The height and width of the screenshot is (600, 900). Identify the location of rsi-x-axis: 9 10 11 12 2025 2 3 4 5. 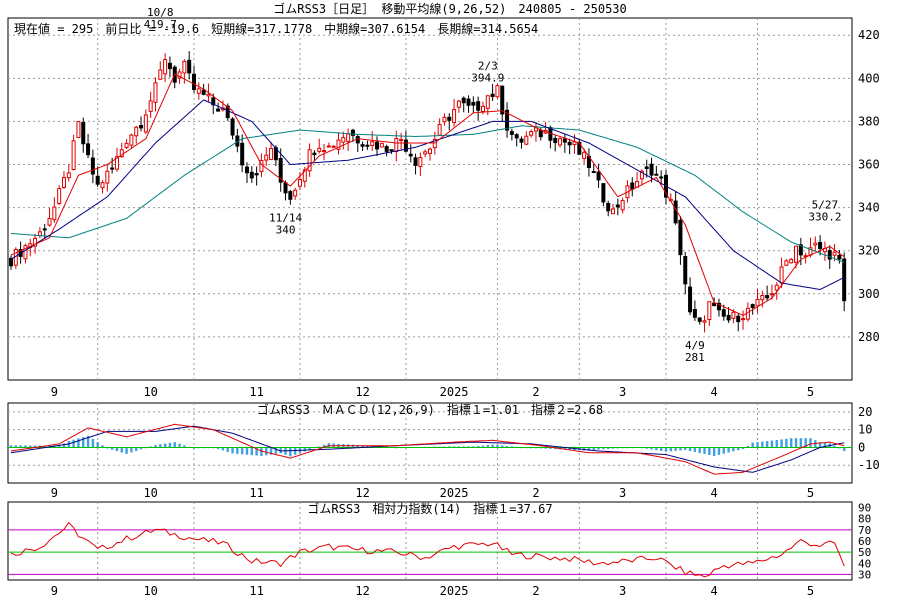
(432, 591).